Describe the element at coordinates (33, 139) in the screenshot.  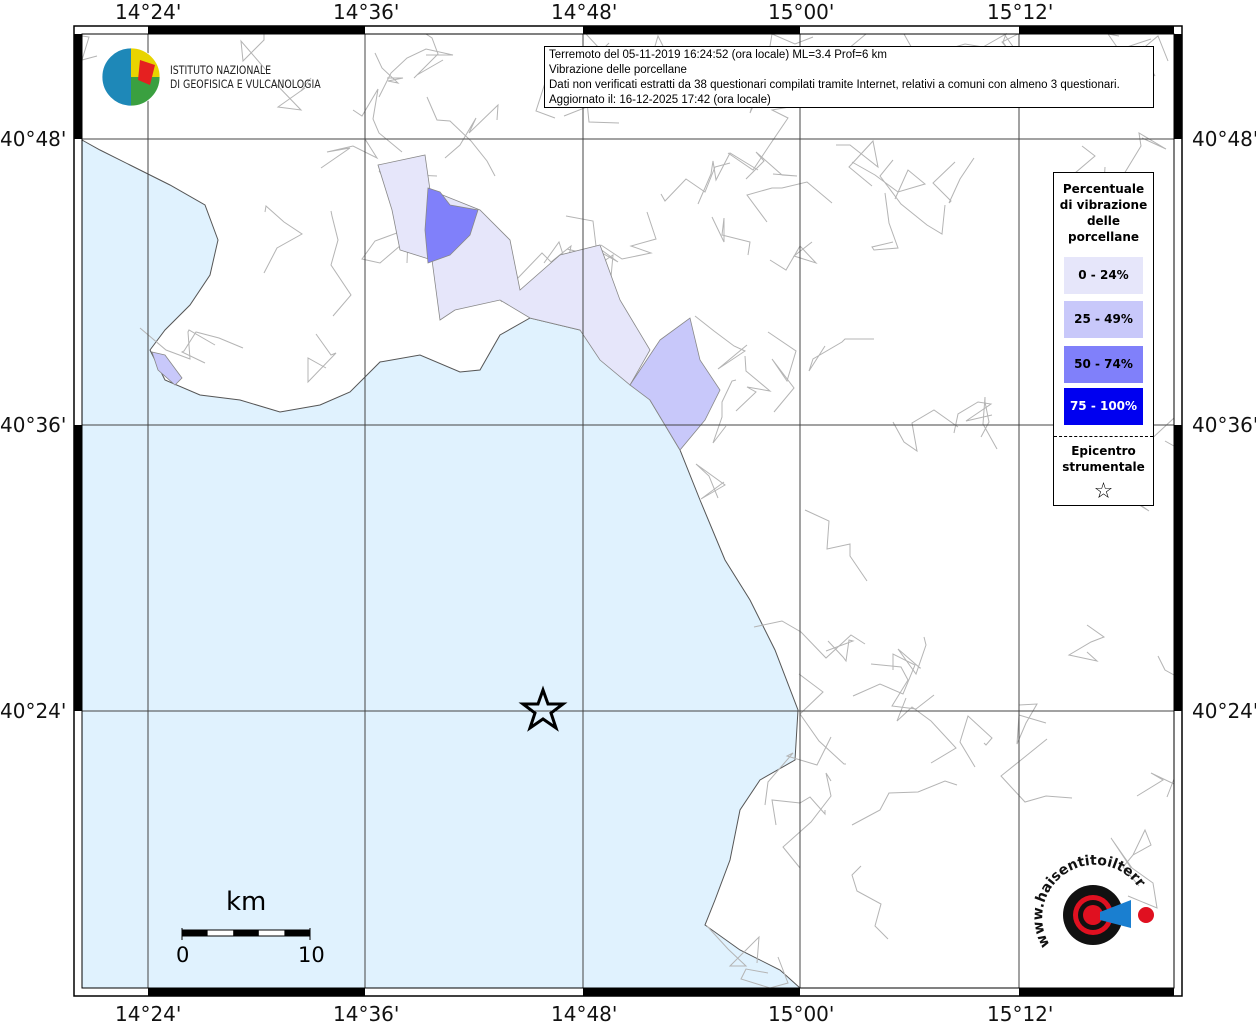
I see `lat-label-left: 40°48'` at that location.